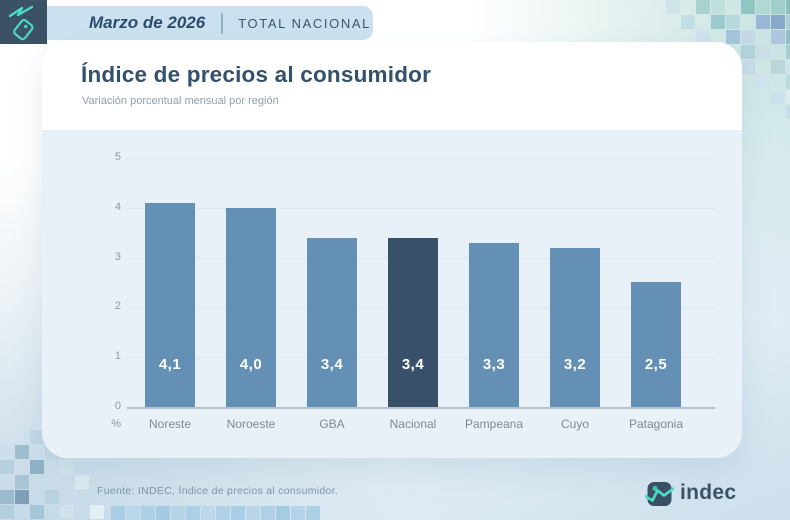  Describe the element at coordinates (170, 424) in the screenshot. I see `x-category-label: Noreste` at that location.